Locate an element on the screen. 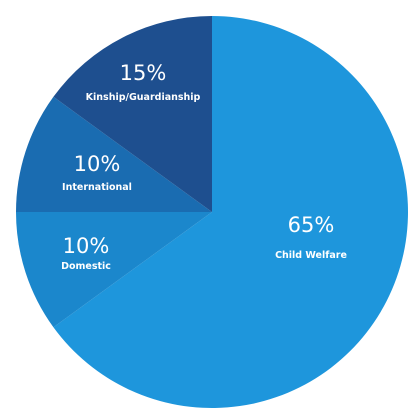  slice-percent-international: 10% is located at coordinates (97, 164).